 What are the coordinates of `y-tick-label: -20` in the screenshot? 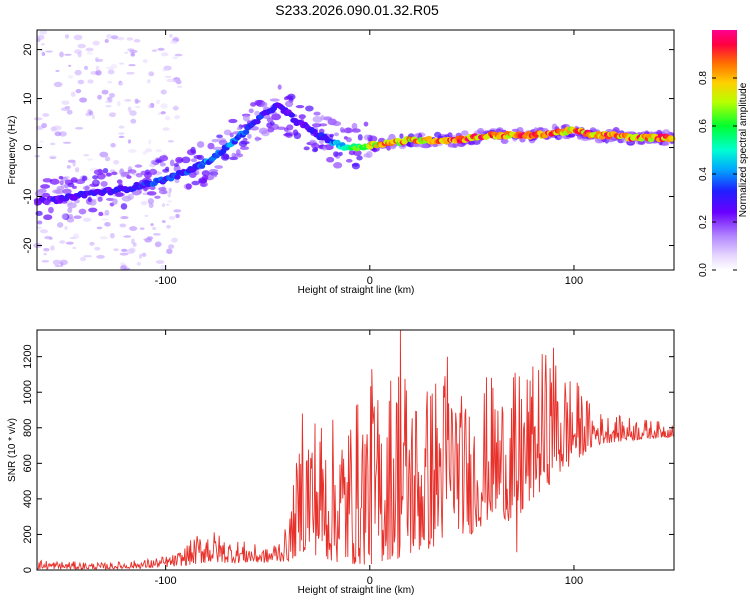 It's located at (28, 246).